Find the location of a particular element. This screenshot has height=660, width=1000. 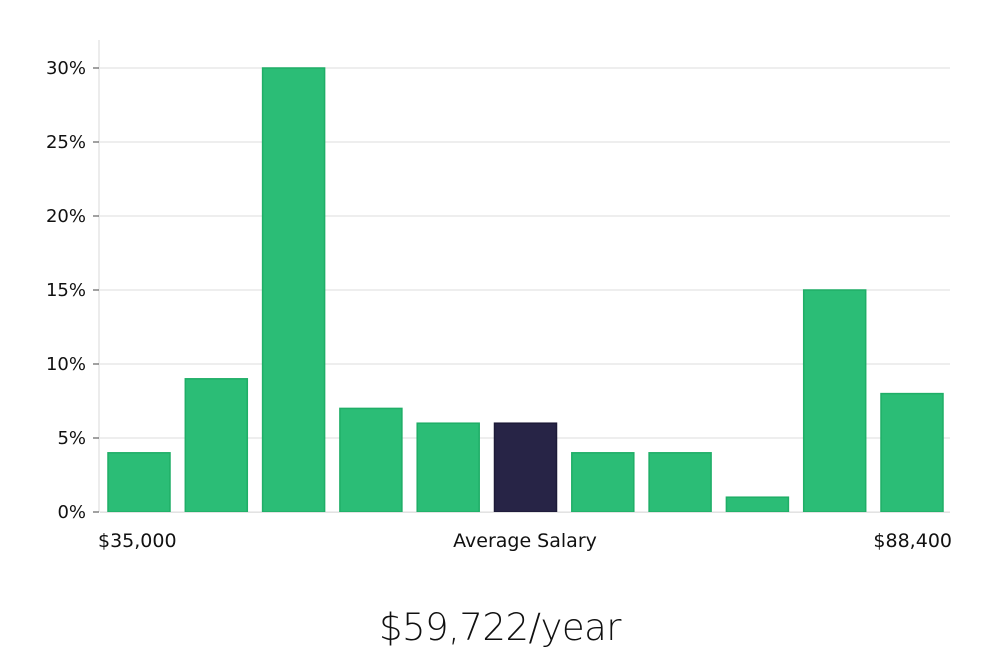

y-tick-label: 10% is located at coordinates (66, 364).